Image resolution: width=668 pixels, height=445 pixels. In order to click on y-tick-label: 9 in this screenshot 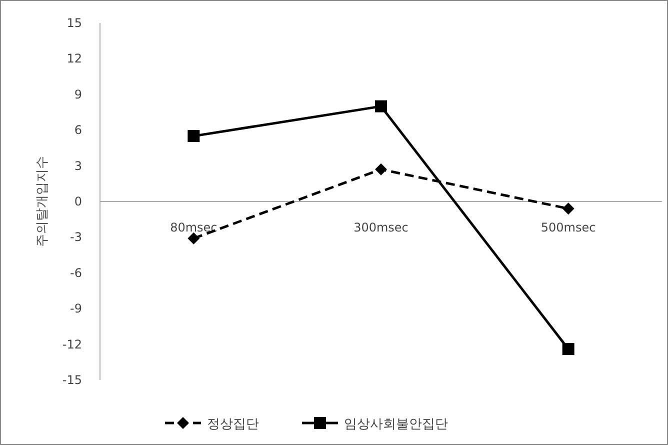, I will do `click(78, 94)`.